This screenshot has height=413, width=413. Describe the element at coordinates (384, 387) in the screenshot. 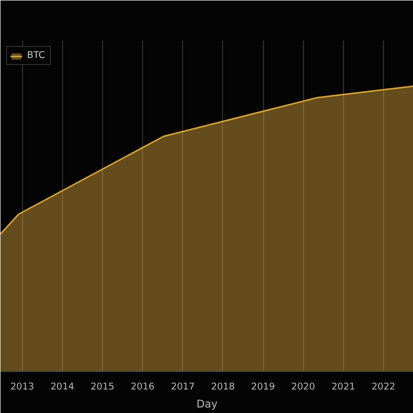

I see `x-tick-label: 2022` at that location.